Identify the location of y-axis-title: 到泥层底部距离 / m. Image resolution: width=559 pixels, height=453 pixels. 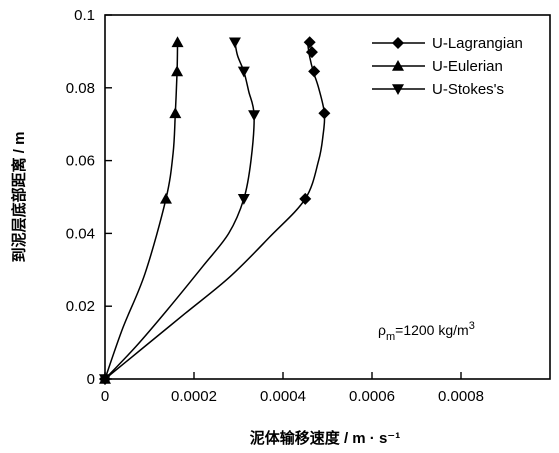
(19, 197).